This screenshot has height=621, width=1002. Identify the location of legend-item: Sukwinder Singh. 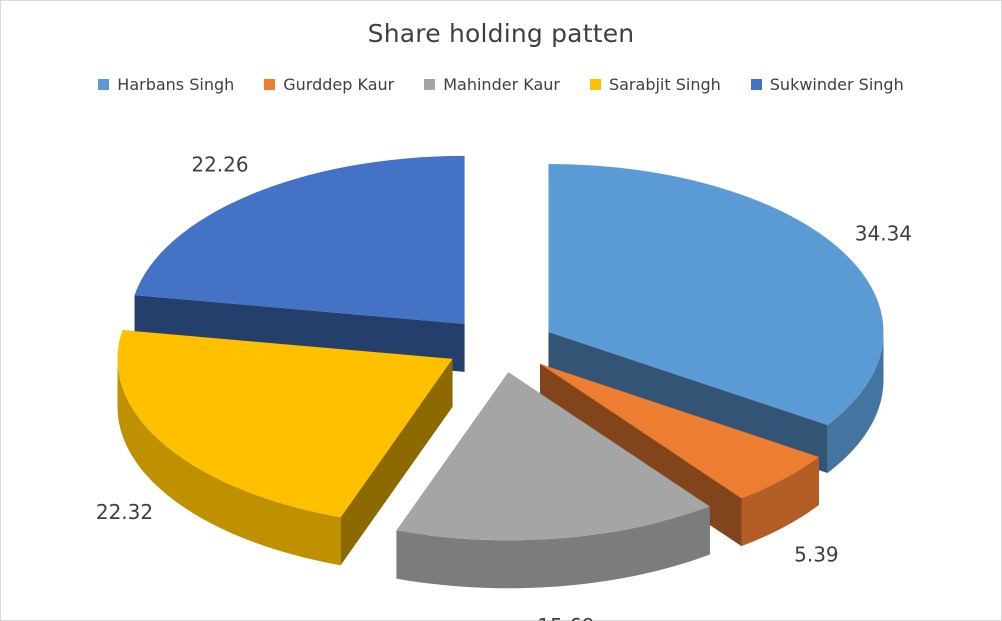
(827, 84).